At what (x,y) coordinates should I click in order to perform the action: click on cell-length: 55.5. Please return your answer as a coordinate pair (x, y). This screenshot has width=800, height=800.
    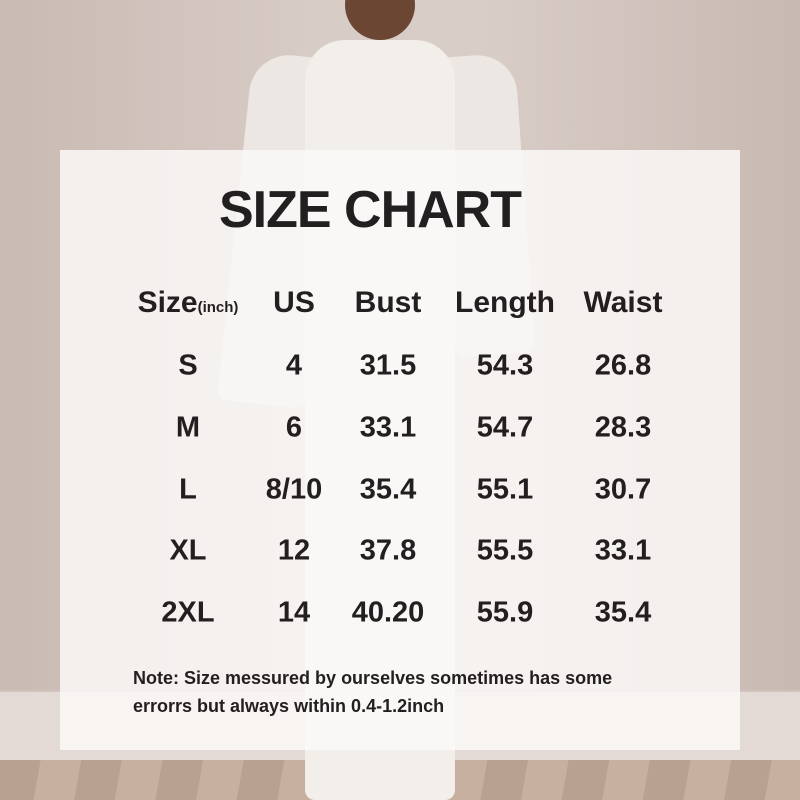
    Looking at the image, I should click on (505, 550).